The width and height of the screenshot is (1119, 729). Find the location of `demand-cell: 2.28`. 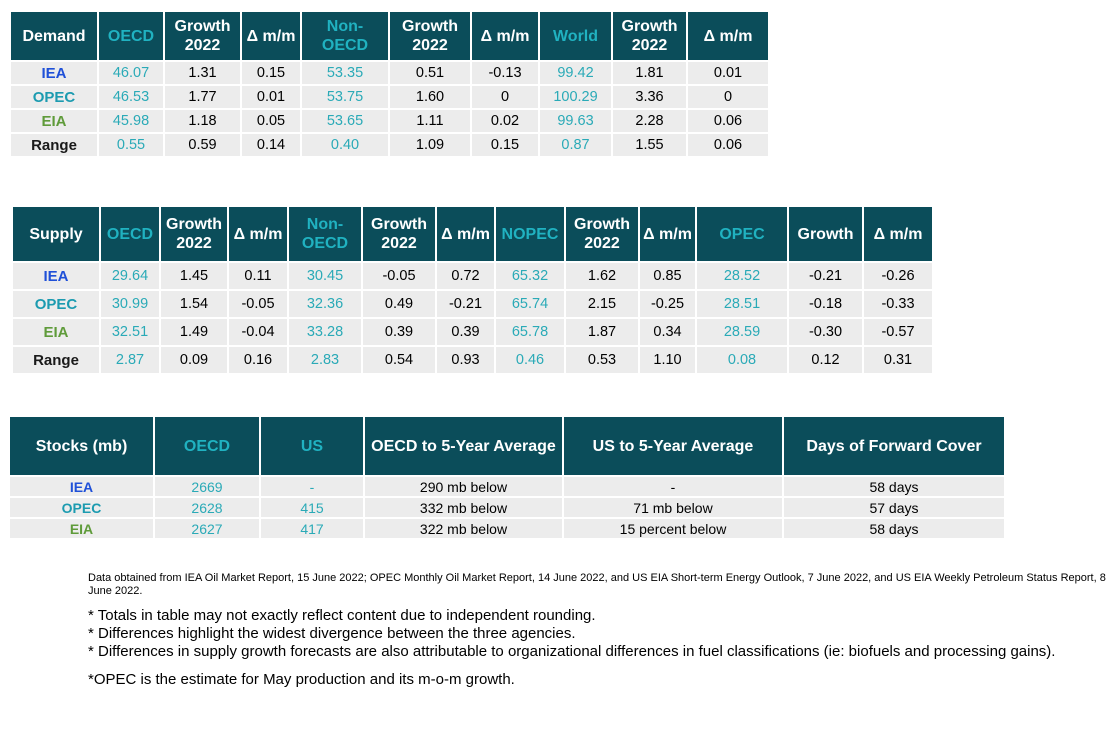

demand-cell: 2.28 is located at coordinates (649, 121).